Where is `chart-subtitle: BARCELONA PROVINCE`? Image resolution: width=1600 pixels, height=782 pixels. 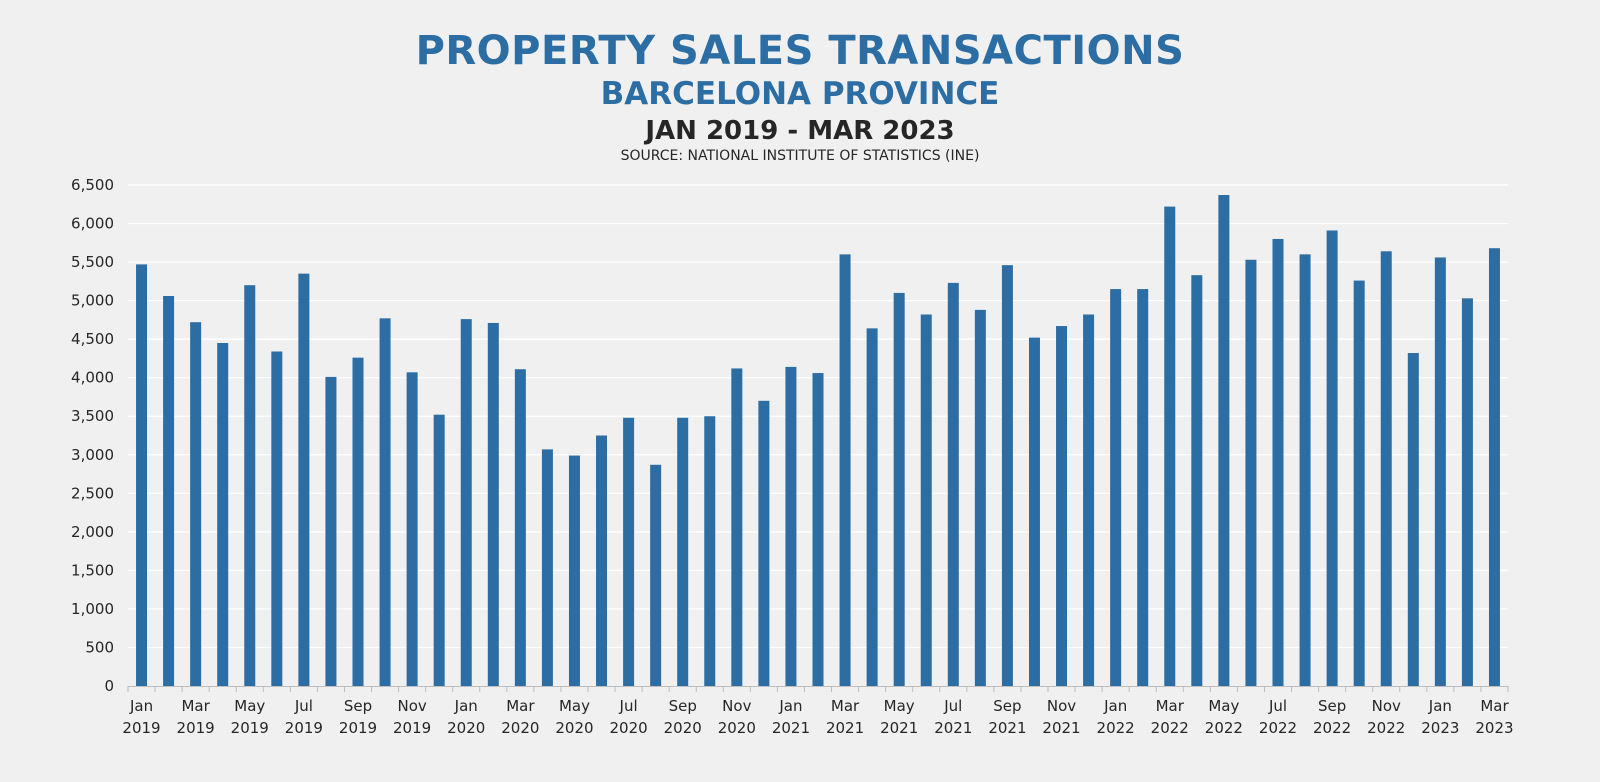
chart-subtitle: BARCELONA PROVINCE is located at coordinates (800, 94).